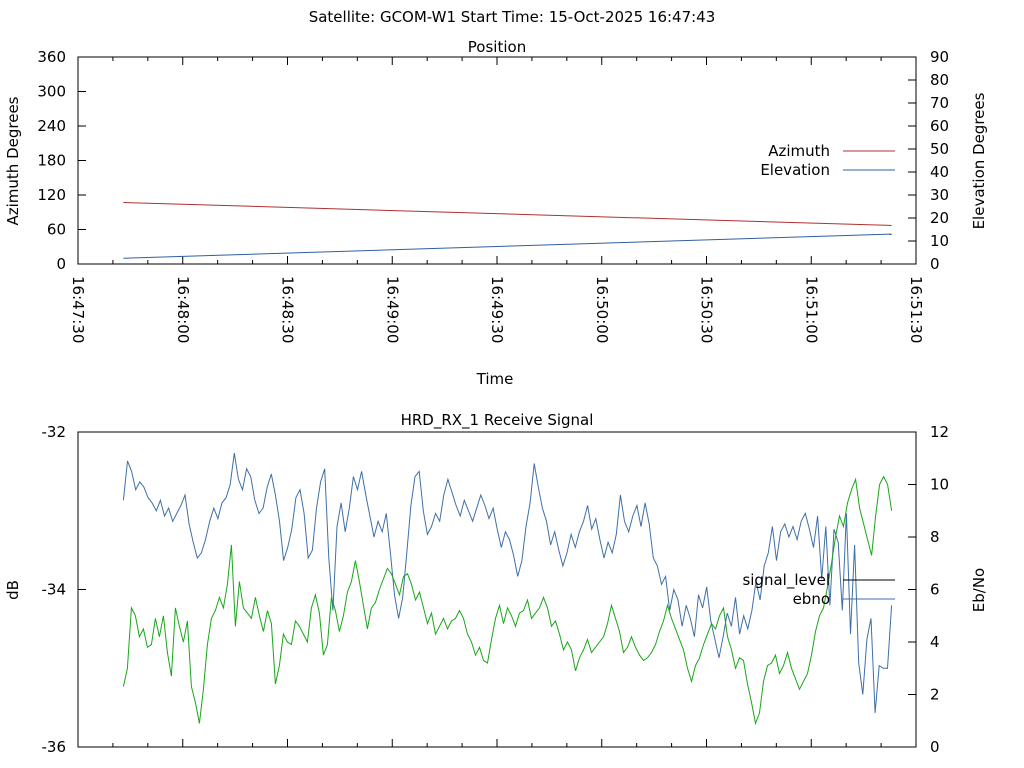  I want to click on ebno-tick-label: 8, so click(935, 537).